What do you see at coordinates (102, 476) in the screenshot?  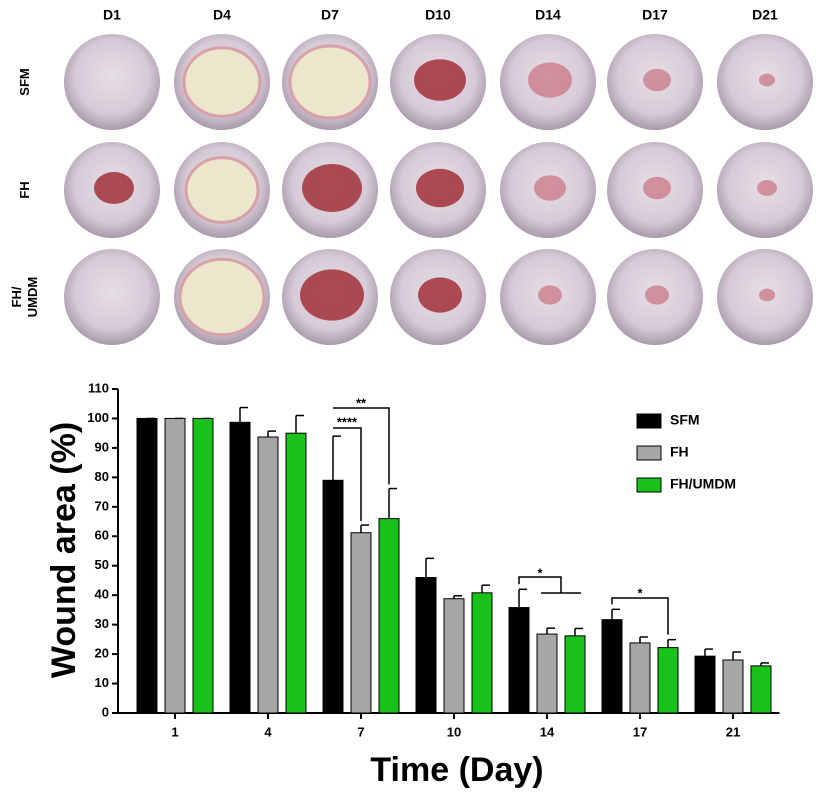 I see `y-tick-label: 80` at bounding box center [102, 476].